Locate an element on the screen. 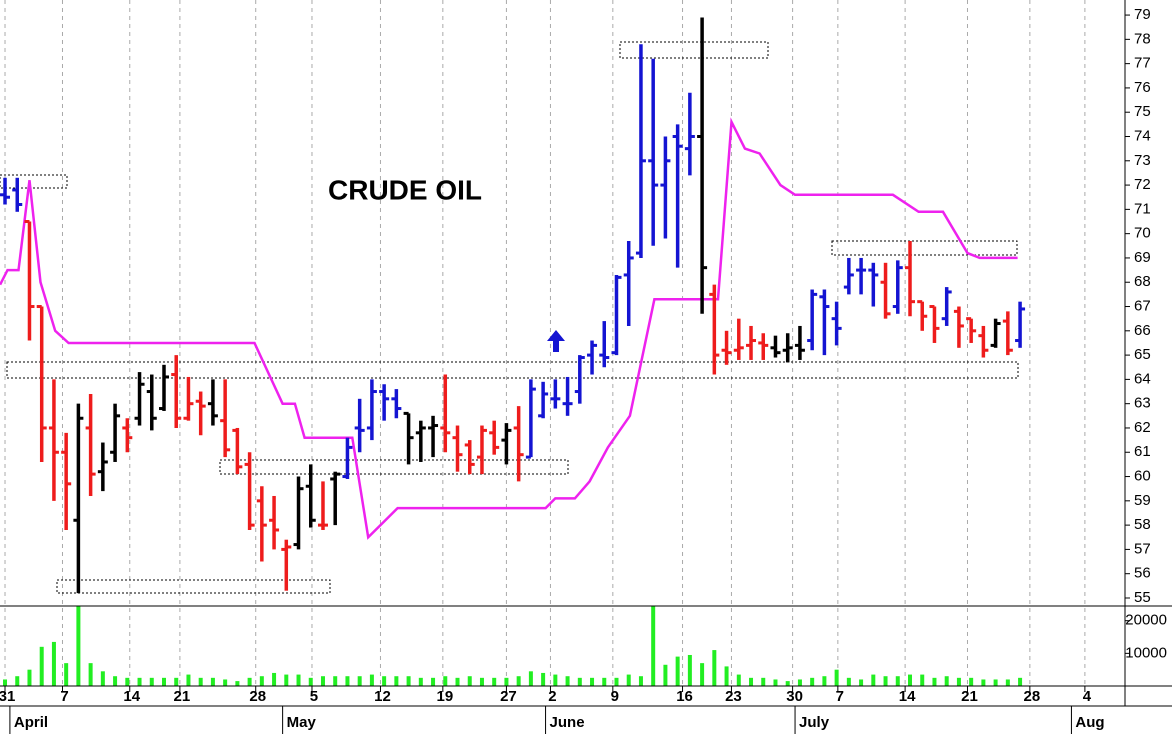  x-tick-label: 31 is located at coordinates (7, 696).